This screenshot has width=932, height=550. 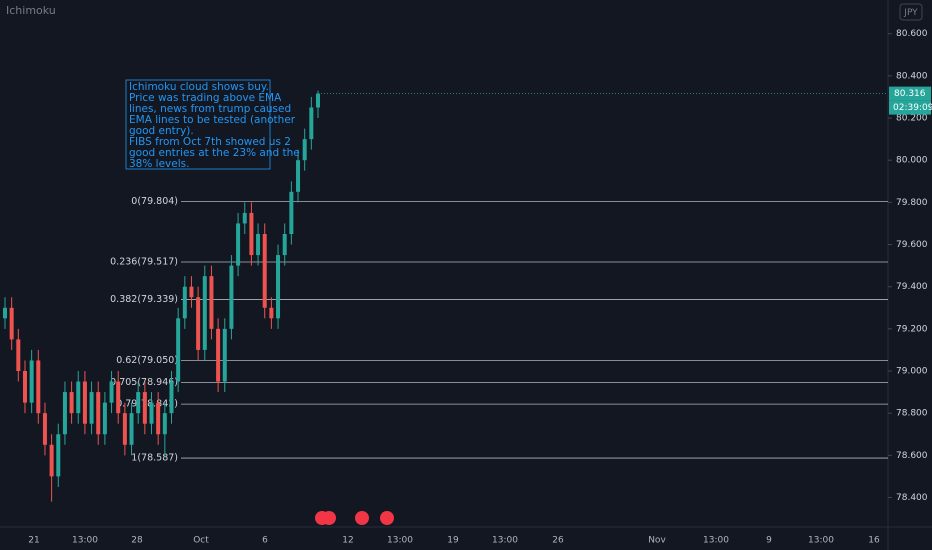 What do you see at coordinates (161, 131) in the screenshot?
I see `annotation-line: good entry).` at bounding box center [161, 131].